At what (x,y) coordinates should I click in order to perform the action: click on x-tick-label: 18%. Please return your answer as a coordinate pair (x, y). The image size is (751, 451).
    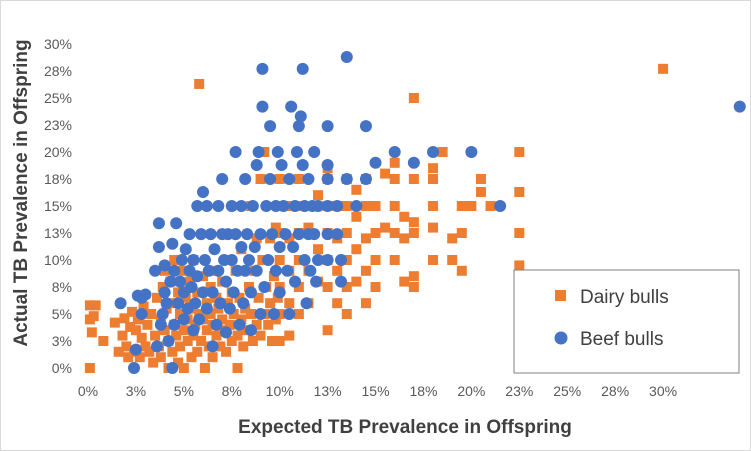
    Looking at the image, I should click on (423, 391).